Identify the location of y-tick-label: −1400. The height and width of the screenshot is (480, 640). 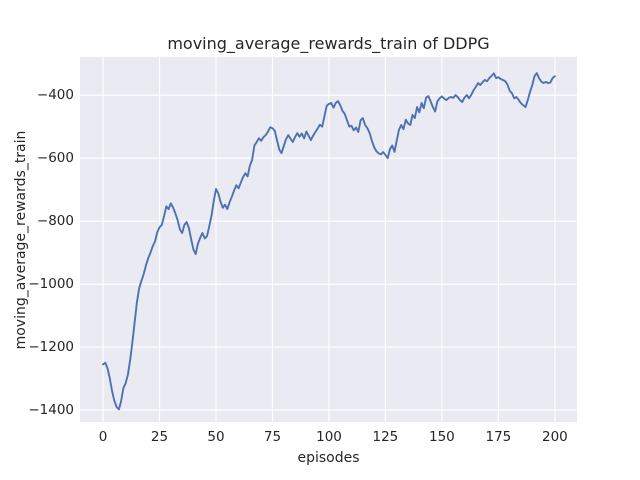
(51, 410).